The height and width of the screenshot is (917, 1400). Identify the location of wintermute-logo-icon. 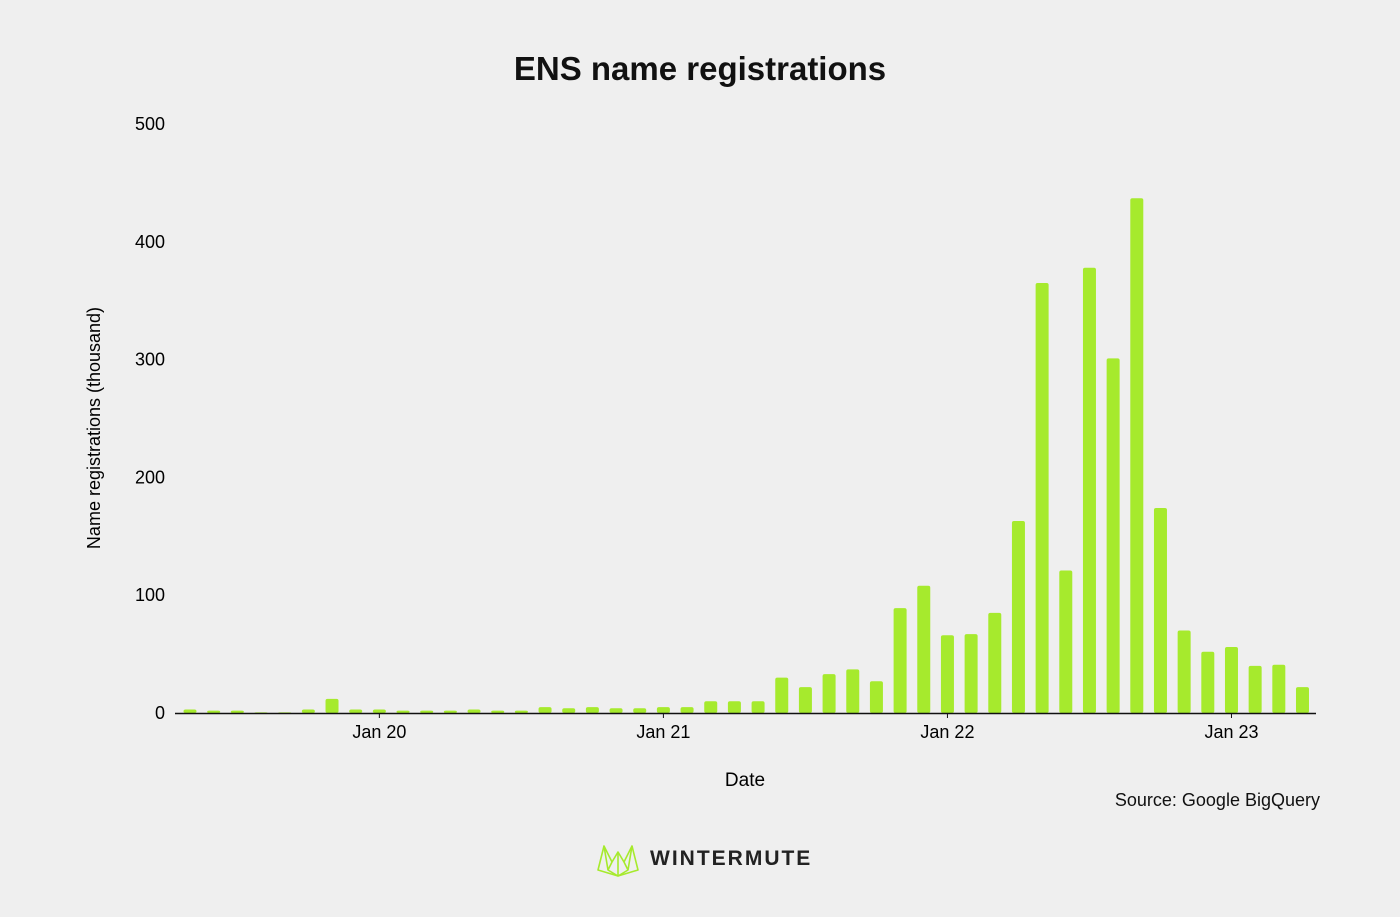
(618, 861).